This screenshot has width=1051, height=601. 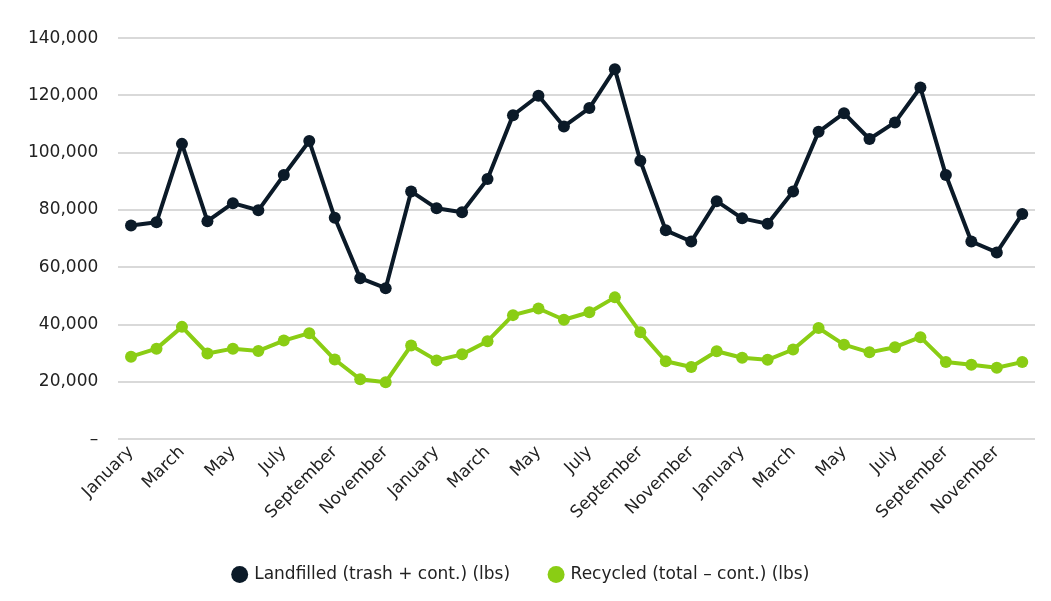 What do you see at coordinates (68, 323) in the screenshot?
I see `y-tick-label: 40,000` at bounding box center [68, 323].